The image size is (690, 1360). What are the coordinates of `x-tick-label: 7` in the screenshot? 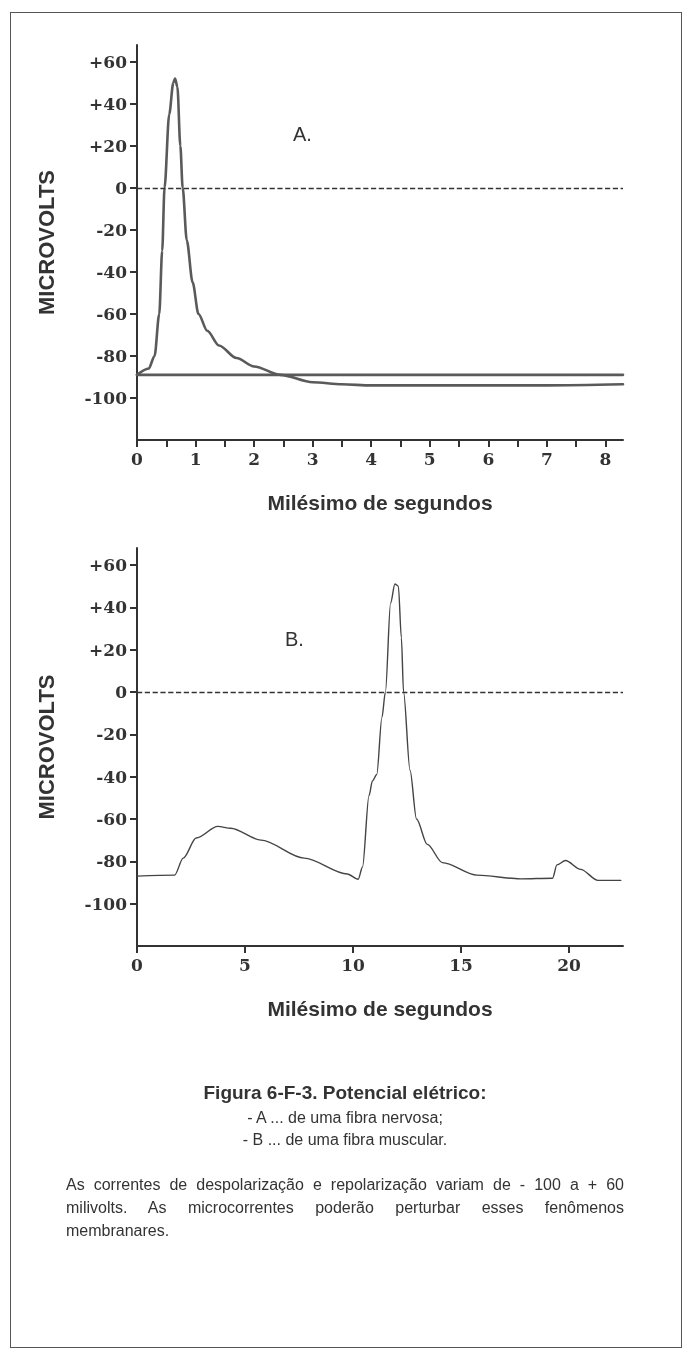 It's located at (546, 458).